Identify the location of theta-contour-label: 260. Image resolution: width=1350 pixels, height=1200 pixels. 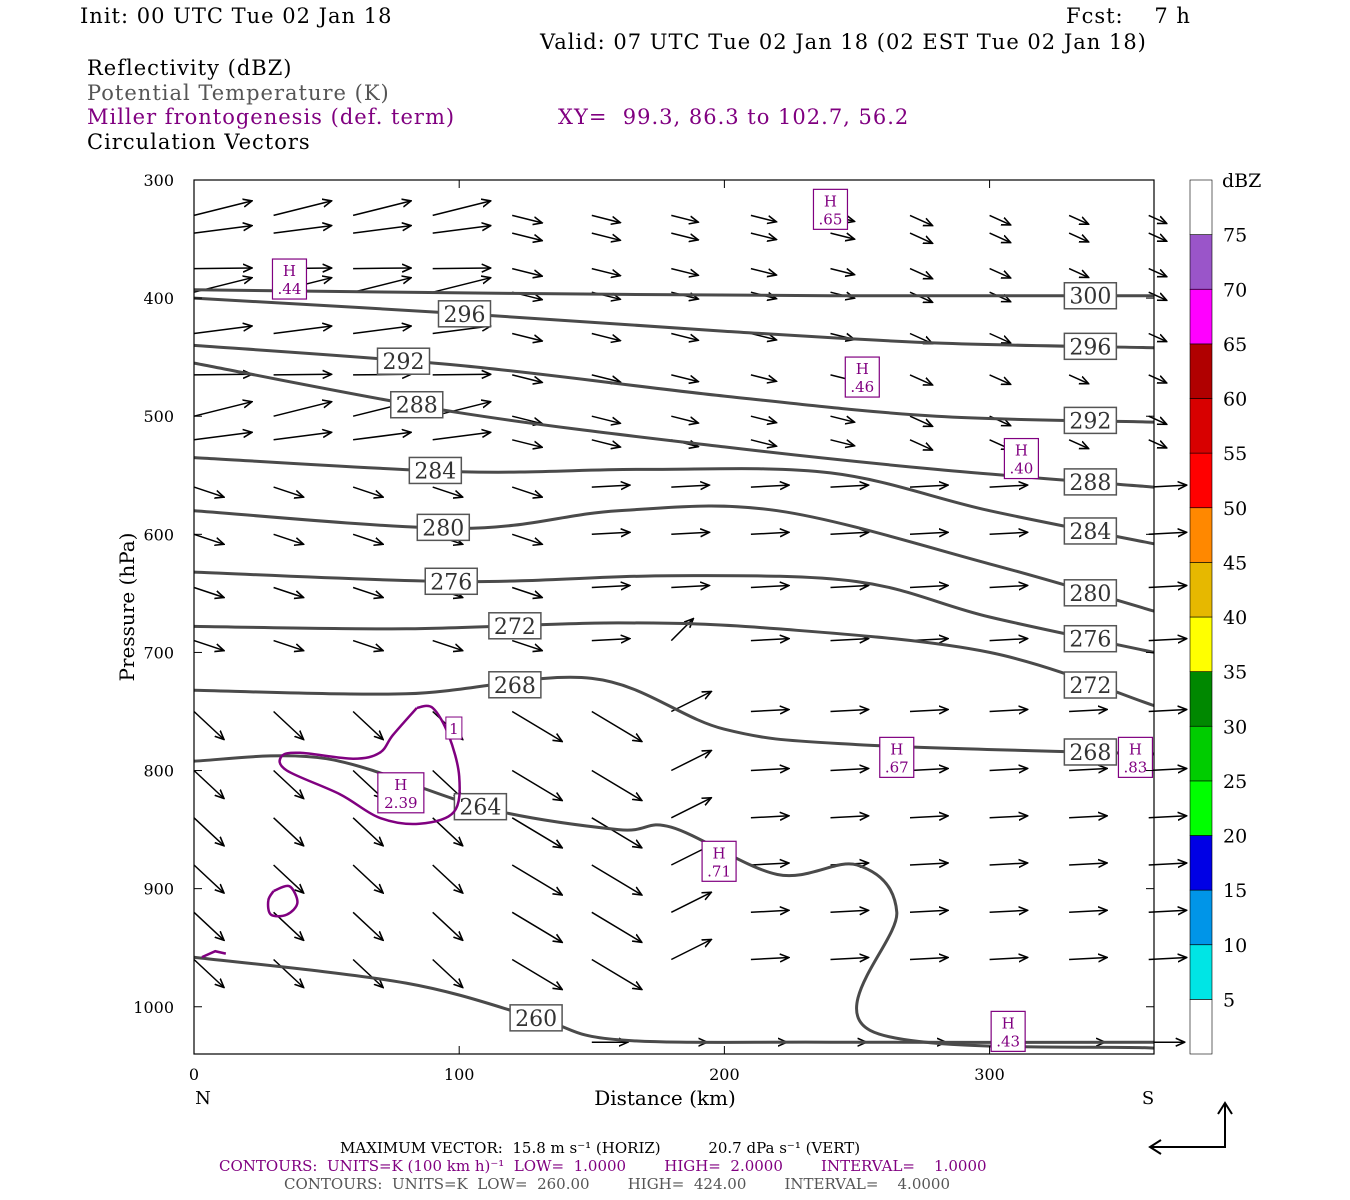
(536, 1018).